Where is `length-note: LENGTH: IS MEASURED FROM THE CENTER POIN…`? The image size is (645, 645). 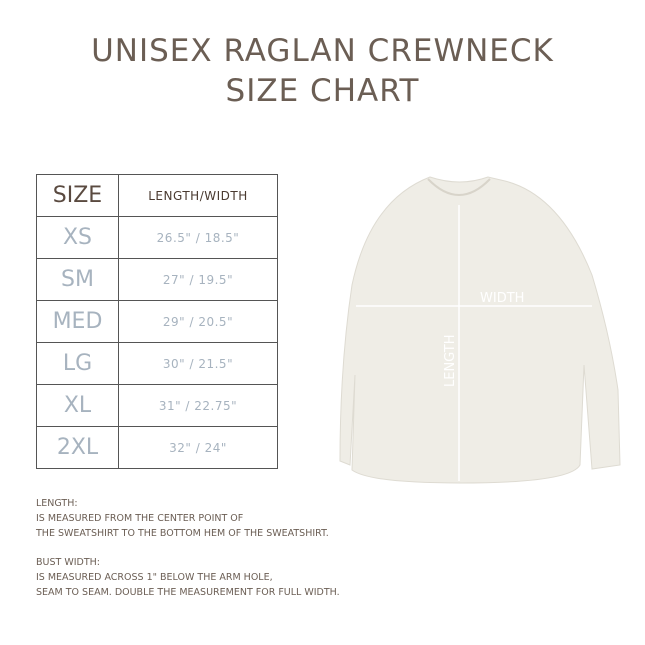 length-note: LENGTH: IS MEASURED FROM THE CENTER POIN… is located at coordinates (188, 518).